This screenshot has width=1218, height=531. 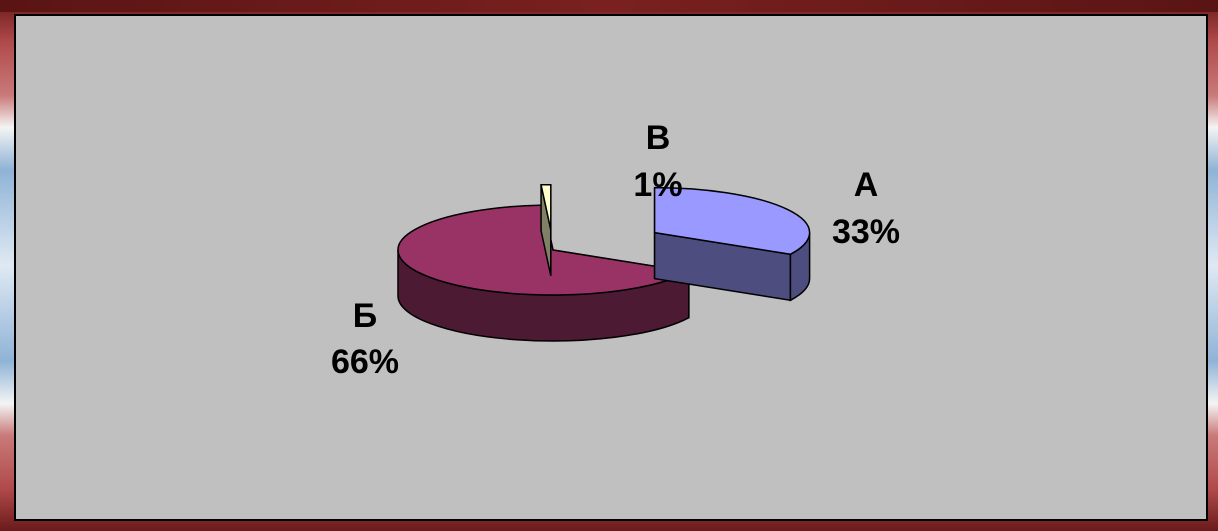 What do you see at coordinates (609, 6) in the screenshot?
I see `slide-top-bar` at bounding box center [609, 6].